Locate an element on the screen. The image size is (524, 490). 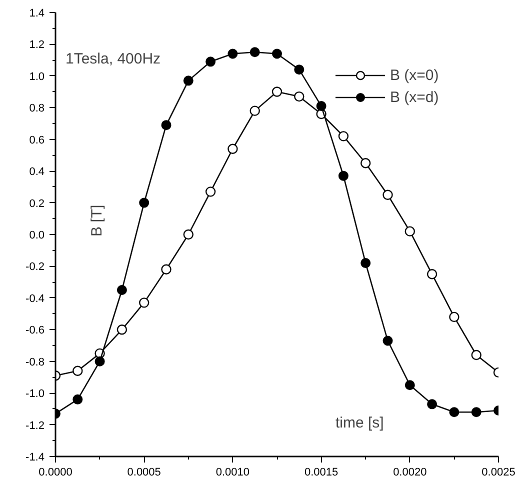
y-tick-label: 0.2 is located at coordinates (37, 204).